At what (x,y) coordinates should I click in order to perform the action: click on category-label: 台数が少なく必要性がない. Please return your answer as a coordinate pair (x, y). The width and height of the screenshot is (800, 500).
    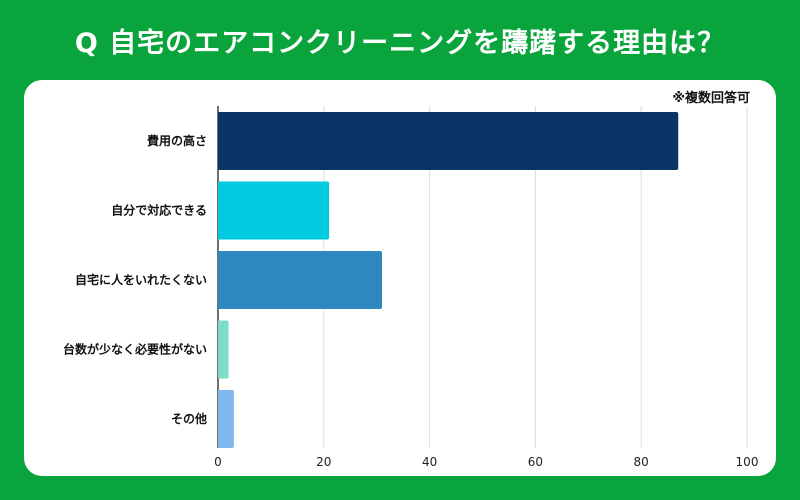
    Looking at the image, I should click on (135, 349).